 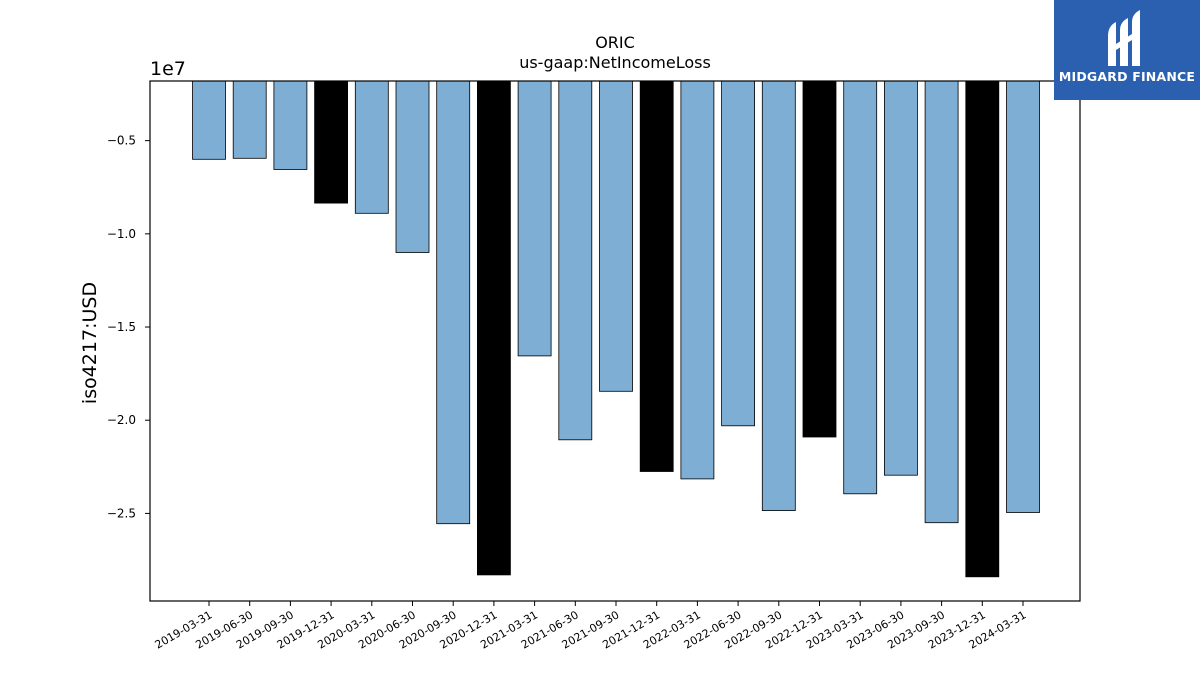 I want to click on y-scale-label: 1e7, so click(x=168, y=69).